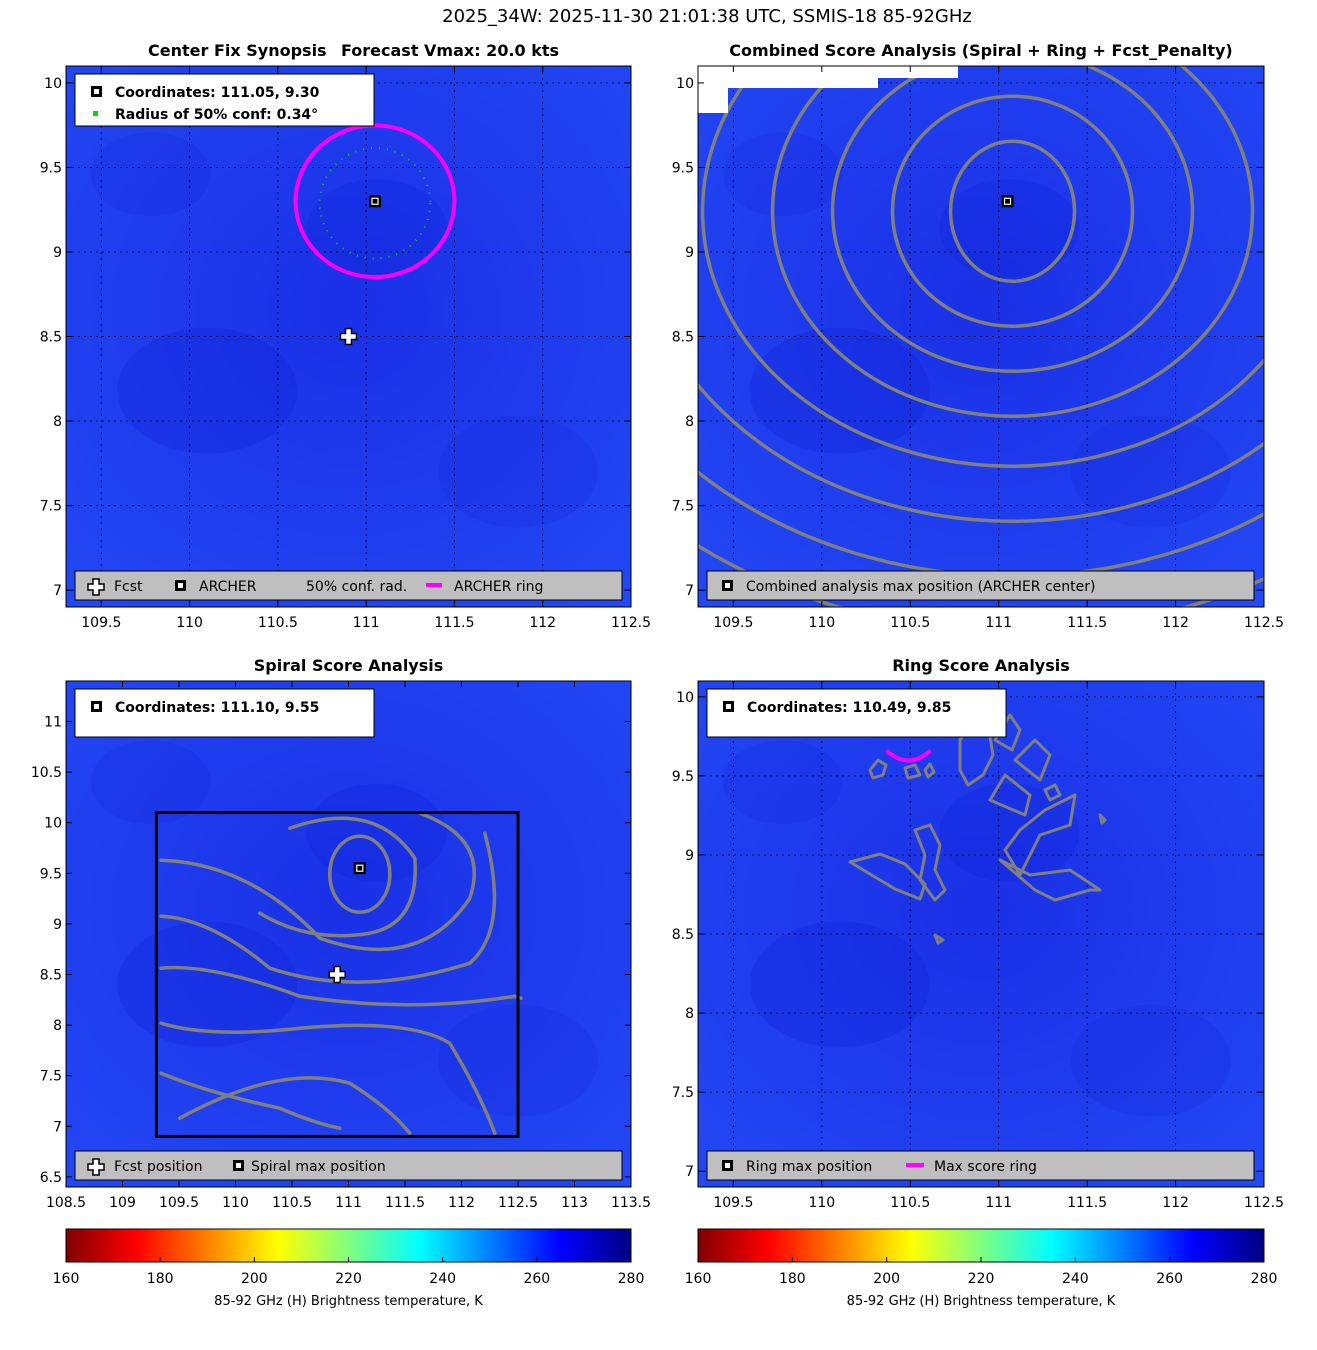 This screenshot has height=1350, width=1317. What do you see at coordinates (980, 1165) in the screenshot?
I see `legend: Ring max position Max score ring` at bounding box center [980, 1165].